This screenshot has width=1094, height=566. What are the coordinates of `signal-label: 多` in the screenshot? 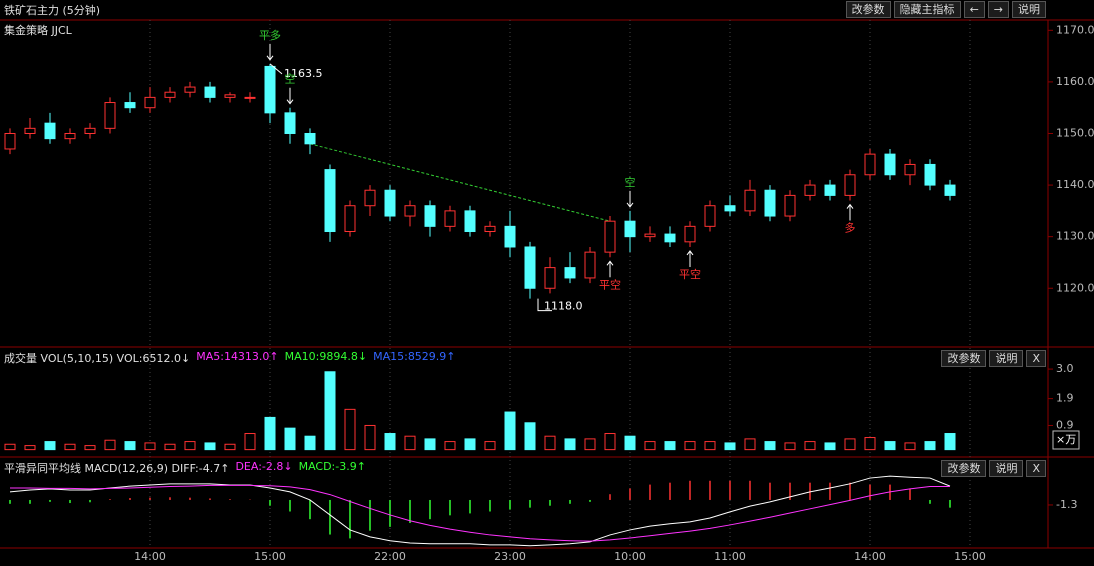 It's located at (850, 228).